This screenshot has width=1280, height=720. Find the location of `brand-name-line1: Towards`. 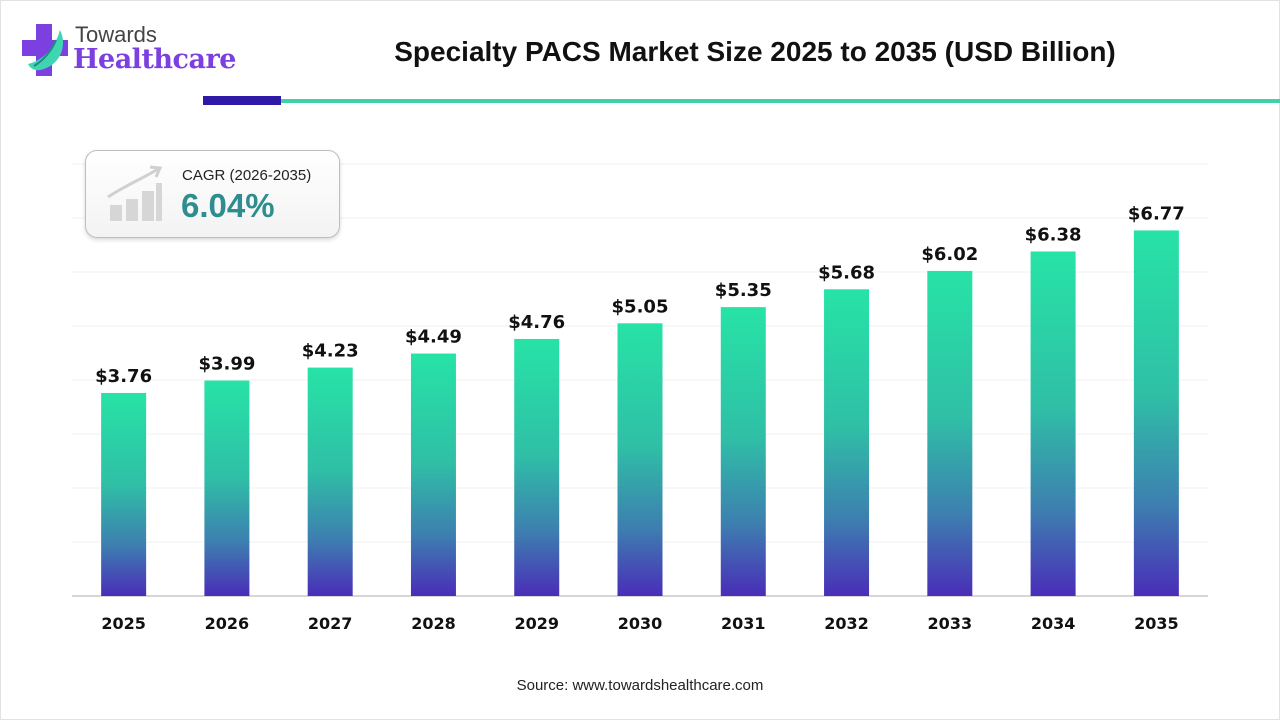

brand-name-line1: Towards is located at coordinates (116, 34).